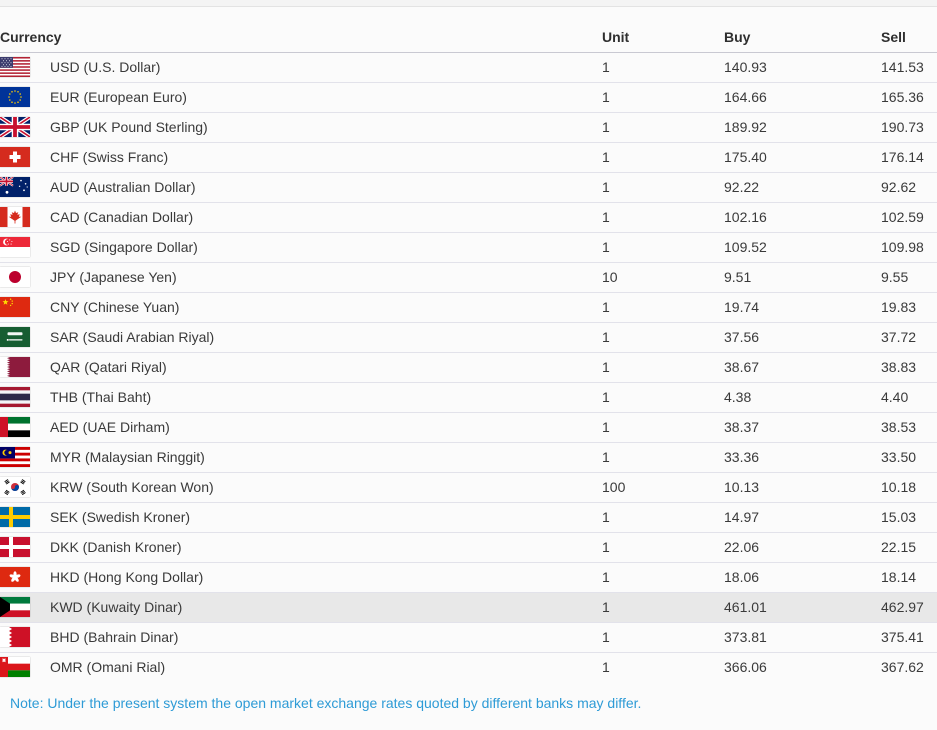  What do you see at coordinates (301, 37) in the screenshot?
I see `column-header-currency: Currency` at bounding box center [301, 37].